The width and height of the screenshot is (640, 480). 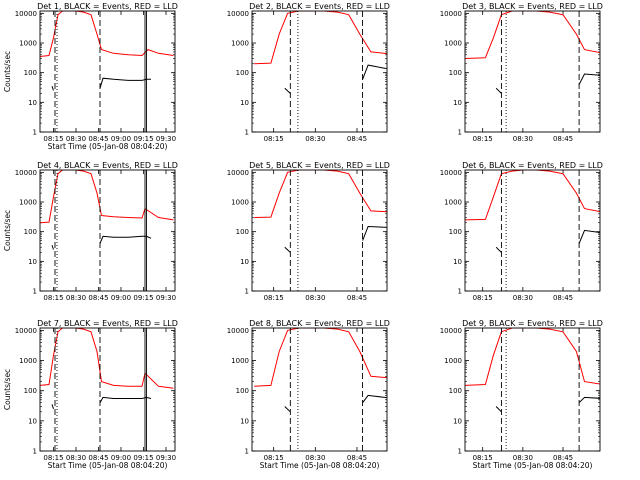 I want to click on panel-title: Det 9, BLACK = Events, RED = LLD, so click(x=532, y=323).